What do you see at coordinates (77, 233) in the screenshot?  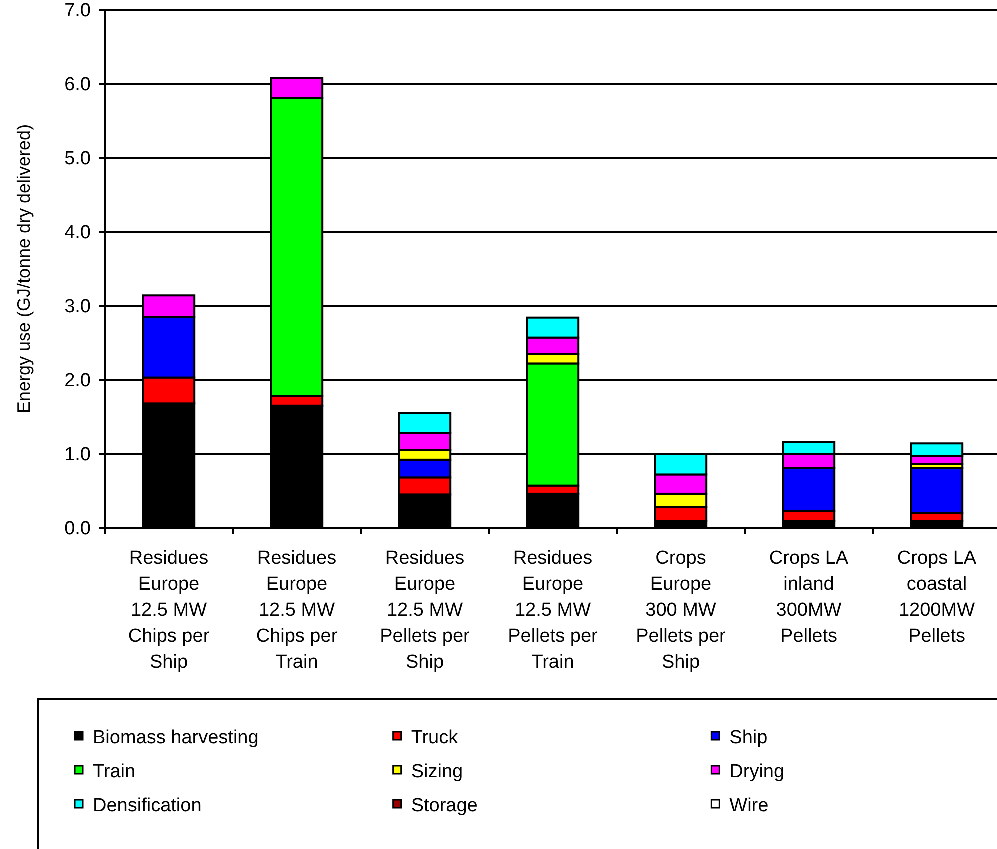 I see `y-tick-label: 4.0` at bounding box center [77, 233].